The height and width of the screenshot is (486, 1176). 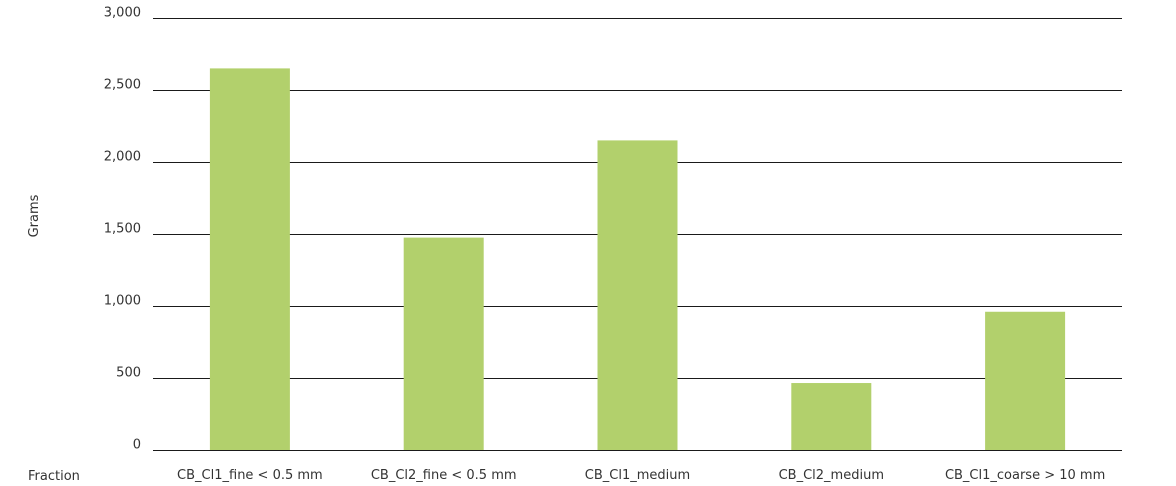 I want to click on x-category-label: CB_Cl2_medium, so click(x=831, y=475).